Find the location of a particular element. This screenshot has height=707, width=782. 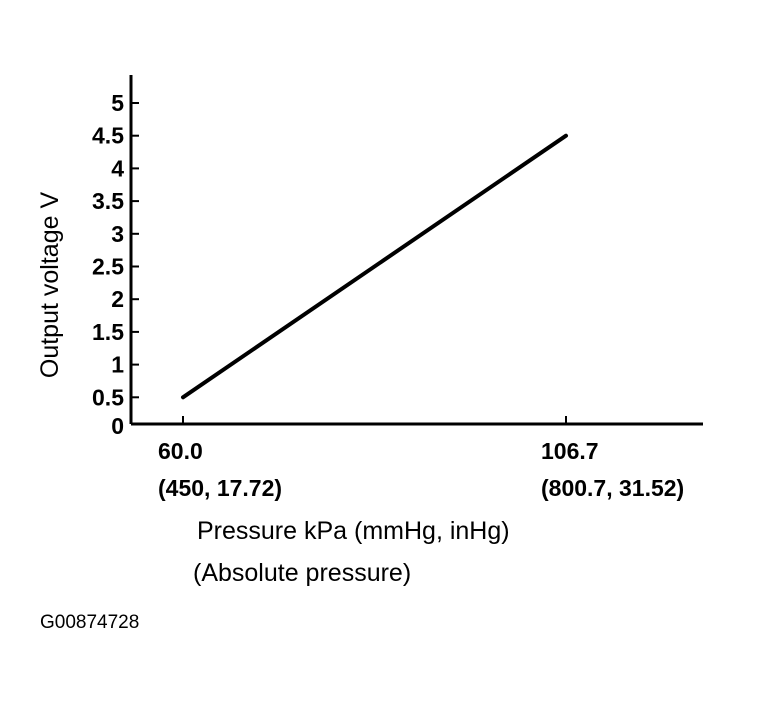

y-tick-label: 2 is located at coordinates (117, 299).